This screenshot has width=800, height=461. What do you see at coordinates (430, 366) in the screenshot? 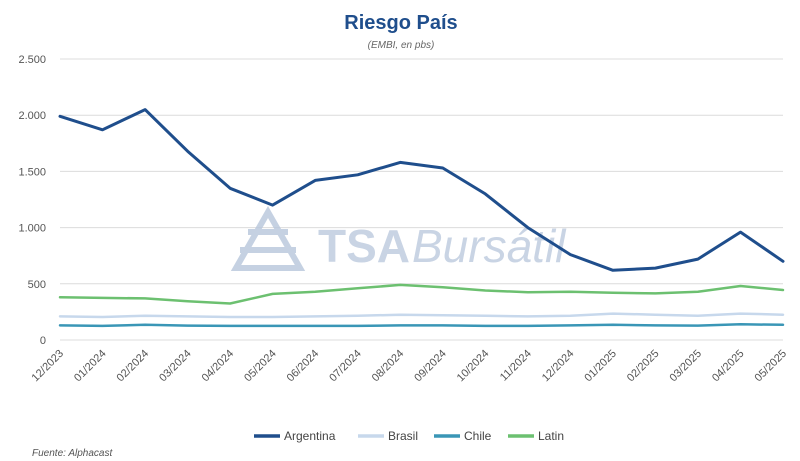
I see `x-tick-label: 09/2024` at bounding box center [430, 366].